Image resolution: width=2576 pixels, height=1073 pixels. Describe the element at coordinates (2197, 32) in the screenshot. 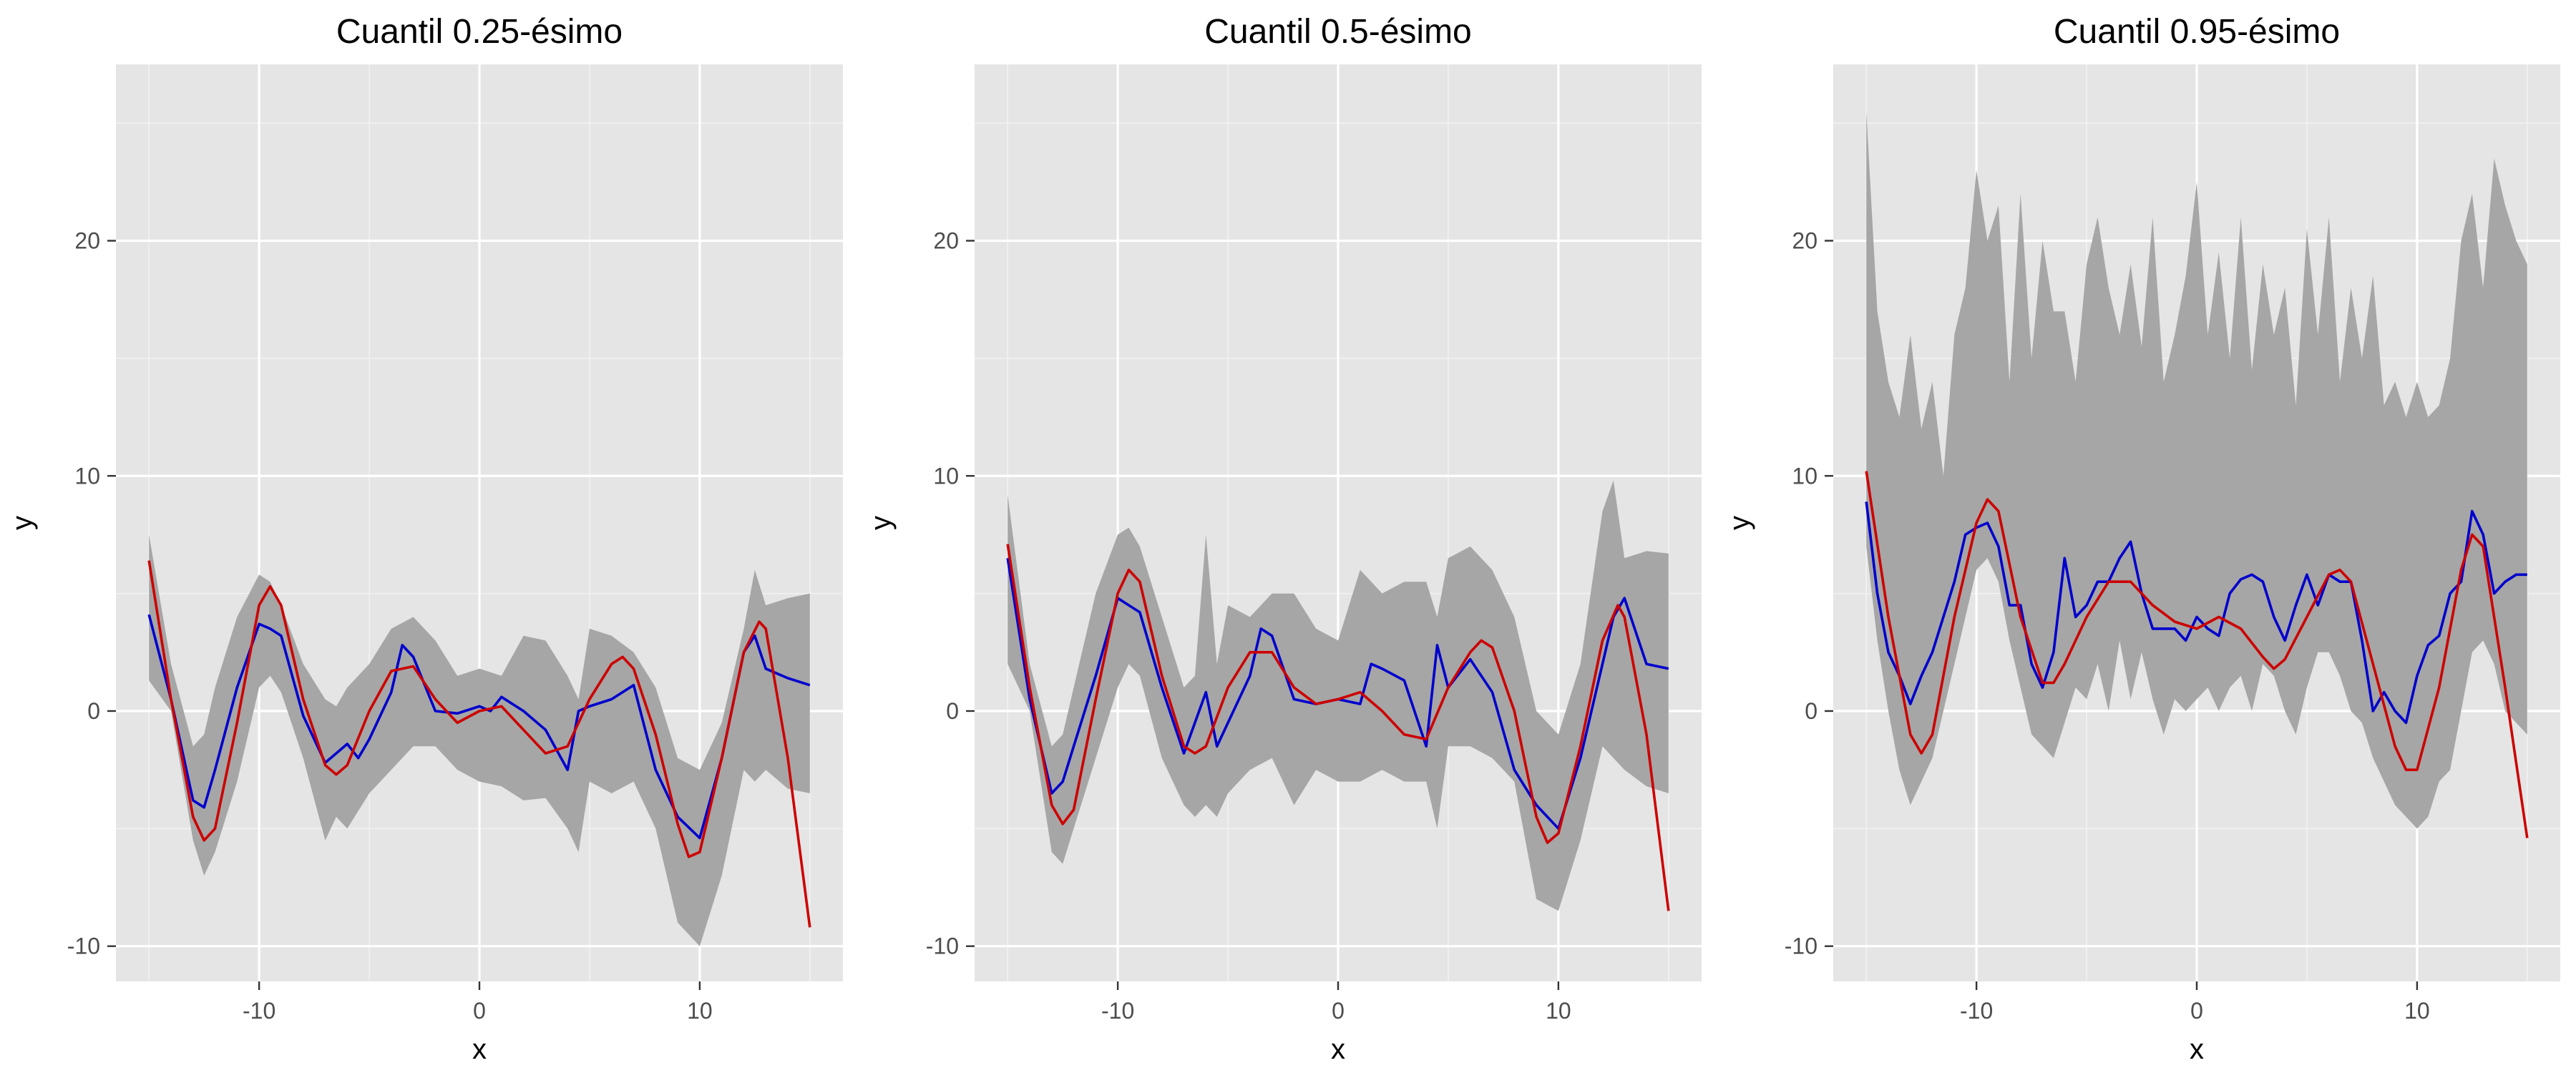

I see `panel-3-title: Cuantil 0.95-ésimo` at that location.